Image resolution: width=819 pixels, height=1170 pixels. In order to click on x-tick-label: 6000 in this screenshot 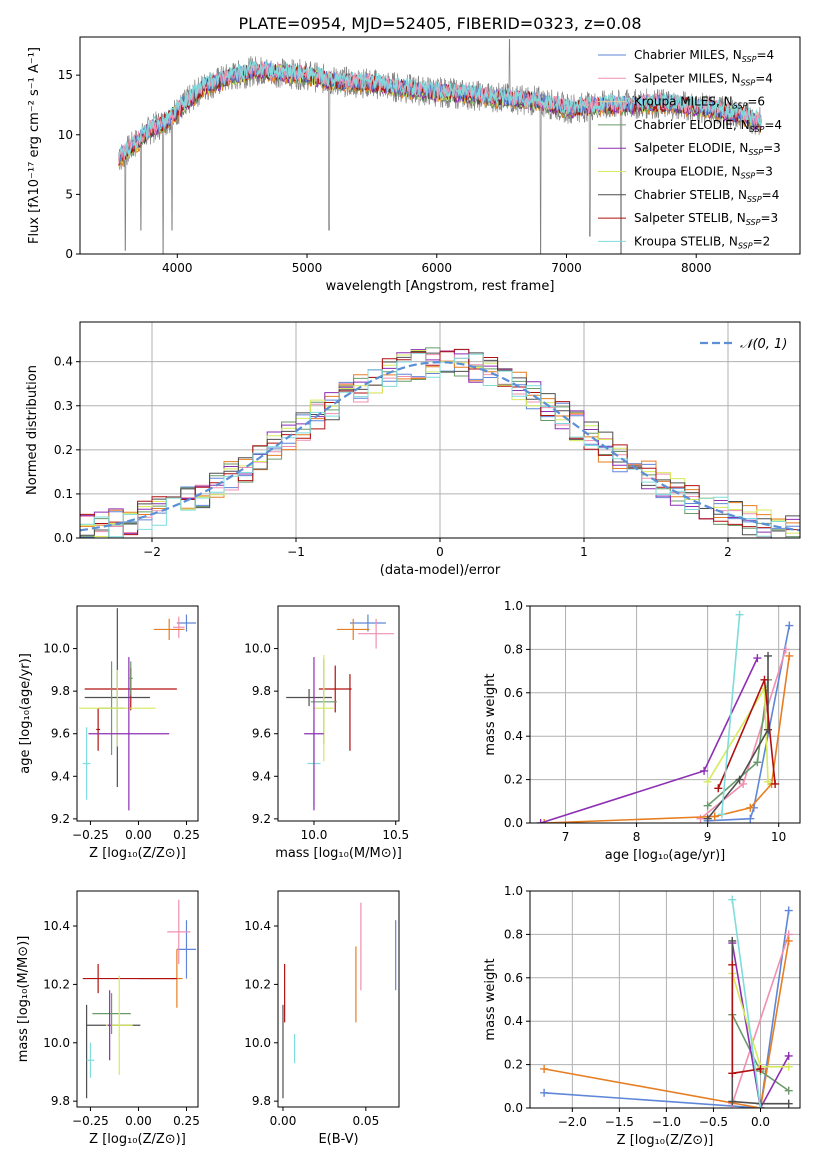, I will do `click(436, 268)`.